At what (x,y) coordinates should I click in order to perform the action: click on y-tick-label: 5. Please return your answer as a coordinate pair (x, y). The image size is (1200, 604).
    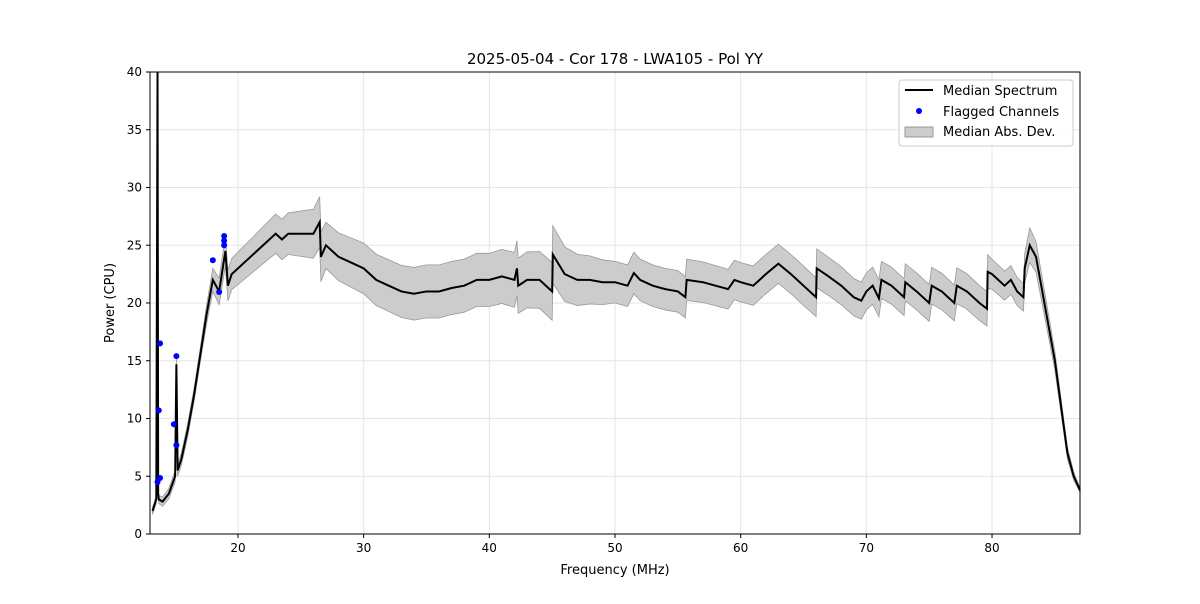
    Looking at the image, I should click on (138, 476).